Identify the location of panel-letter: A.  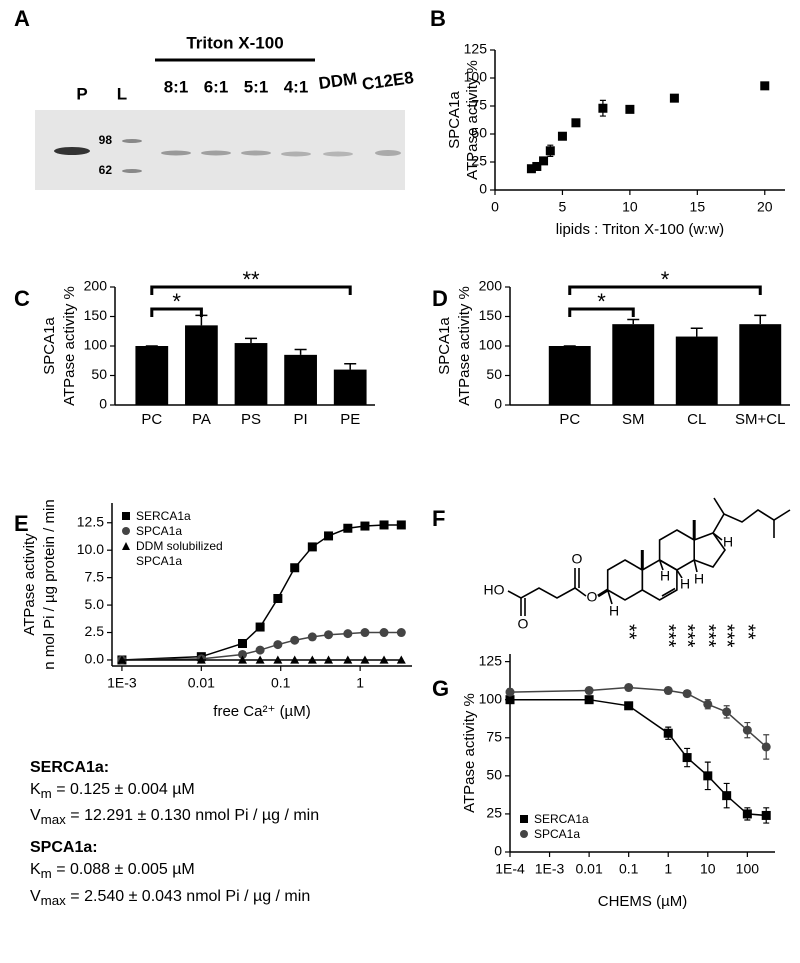
(22, 18).